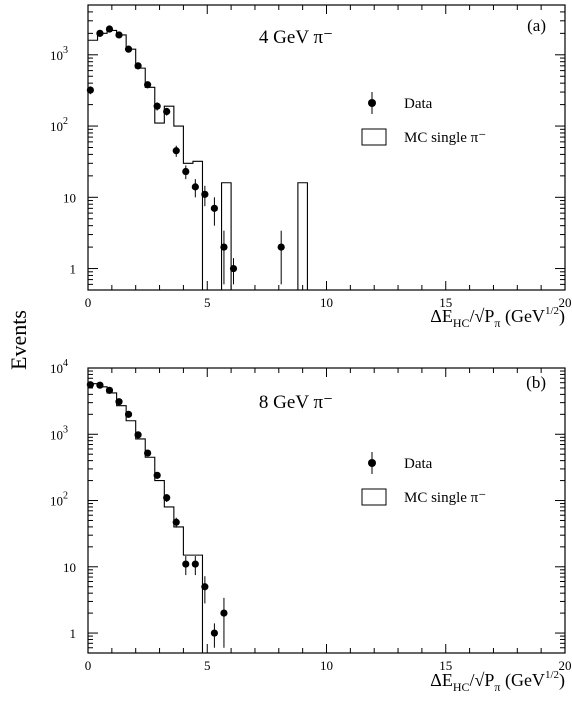  I want to click on y-tick-label: 10⁴, so click(59, 367).